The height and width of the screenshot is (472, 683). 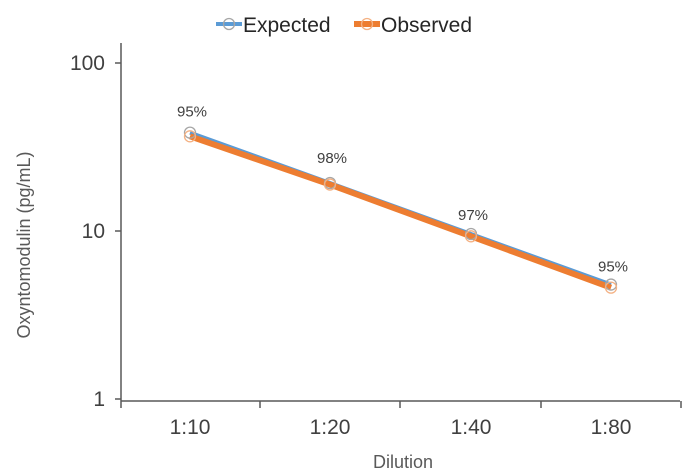 What do you see at coordinates (93, 231) in the screenshot?
I see `y-tick-label: 10` at bounding box center [93, 231].